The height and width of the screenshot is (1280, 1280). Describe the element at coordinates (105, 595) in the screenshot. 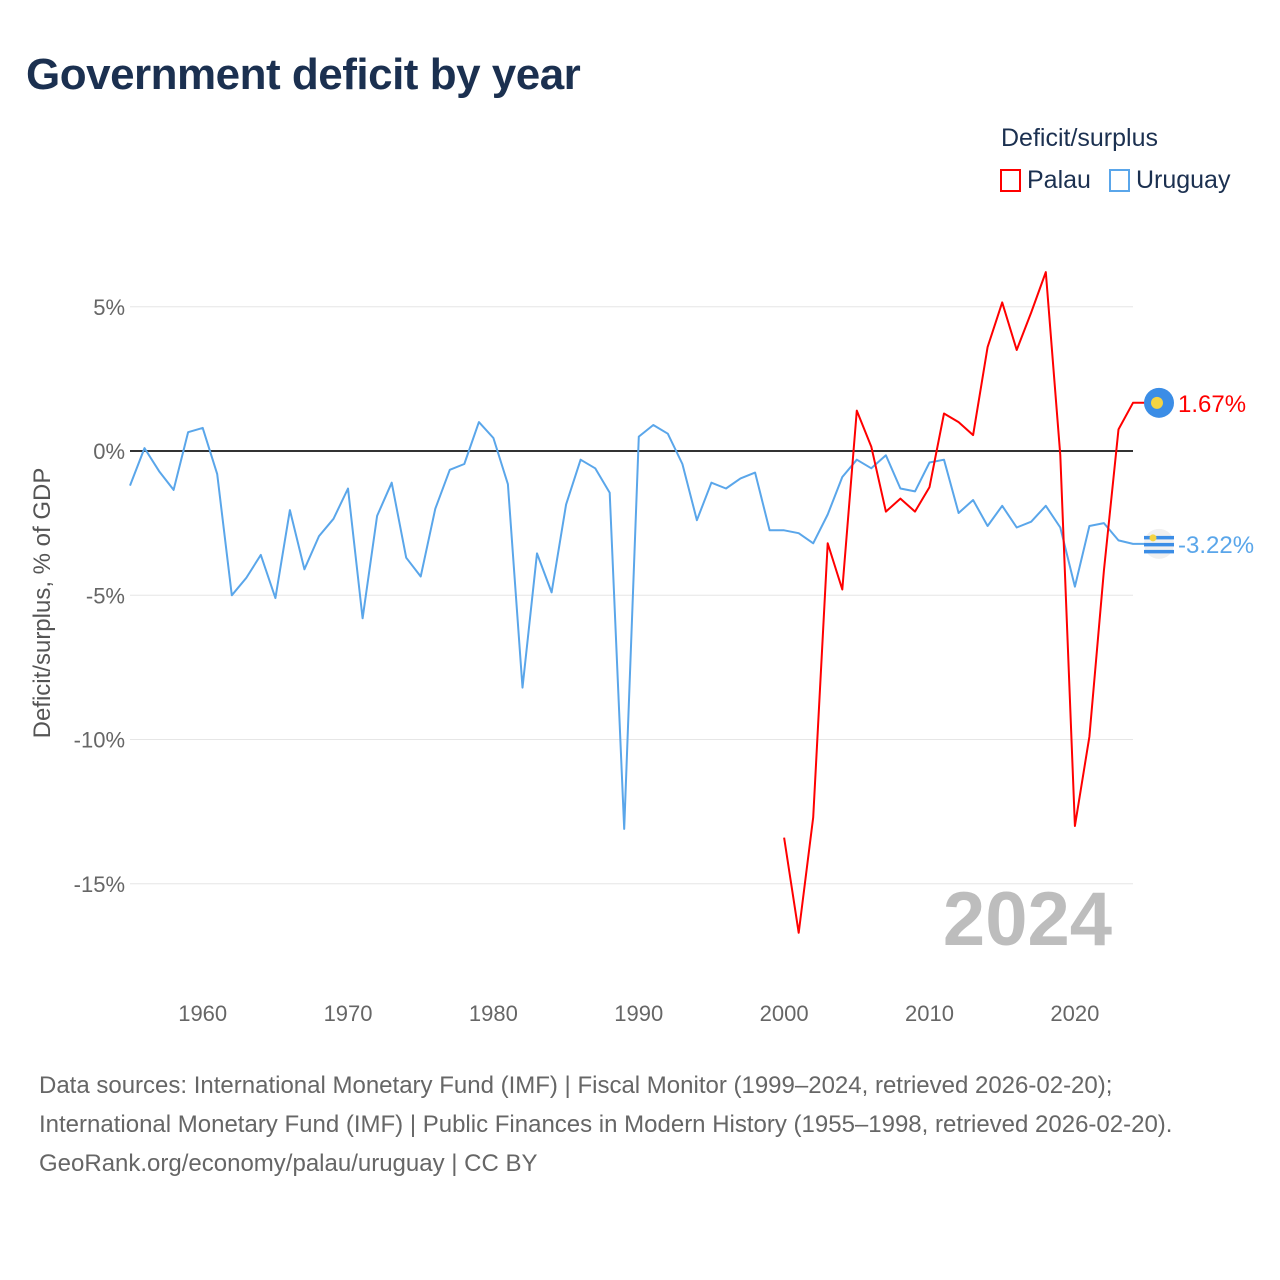

I see `y-tick-label: -5%` at that location.